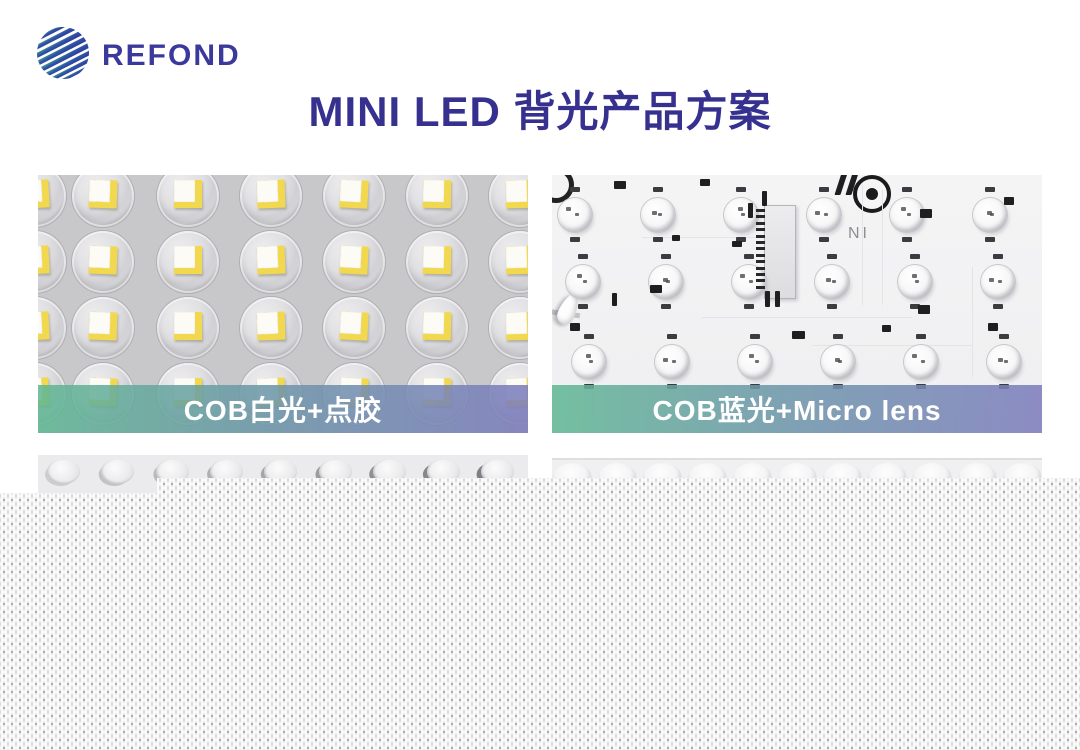 The image size is (1080, 750). Describe the element at coordinates (171, 55) in the screenshot. I see `brand-name: REFOND` at that location.